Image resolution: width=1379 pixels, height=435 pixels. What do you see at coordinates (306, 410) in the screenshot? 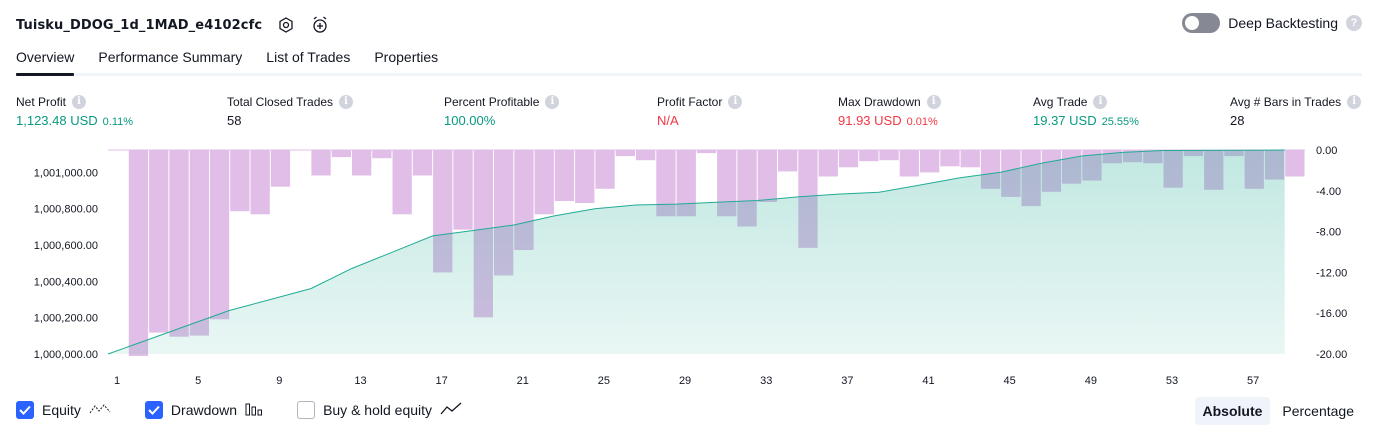
I see `buy-hold-checkbox` at bounding box center [306, 410].